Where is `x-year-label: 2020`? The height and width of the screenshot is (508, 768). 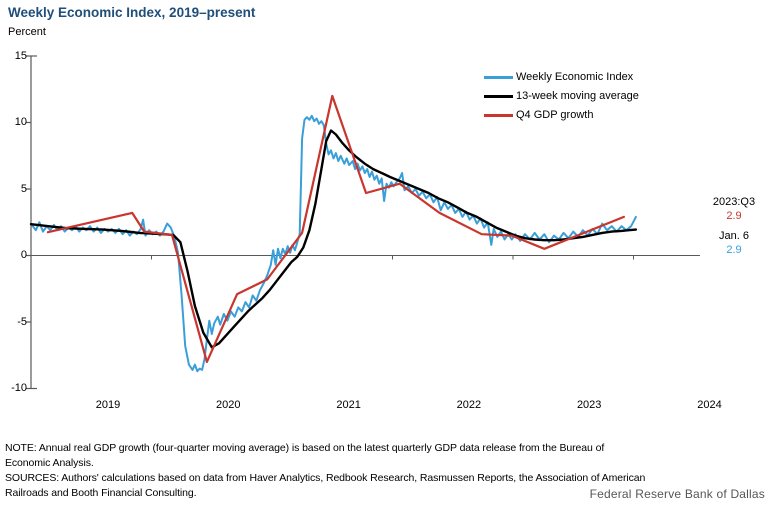 x-year-label: 2020 is located at coordinates (228, 405).